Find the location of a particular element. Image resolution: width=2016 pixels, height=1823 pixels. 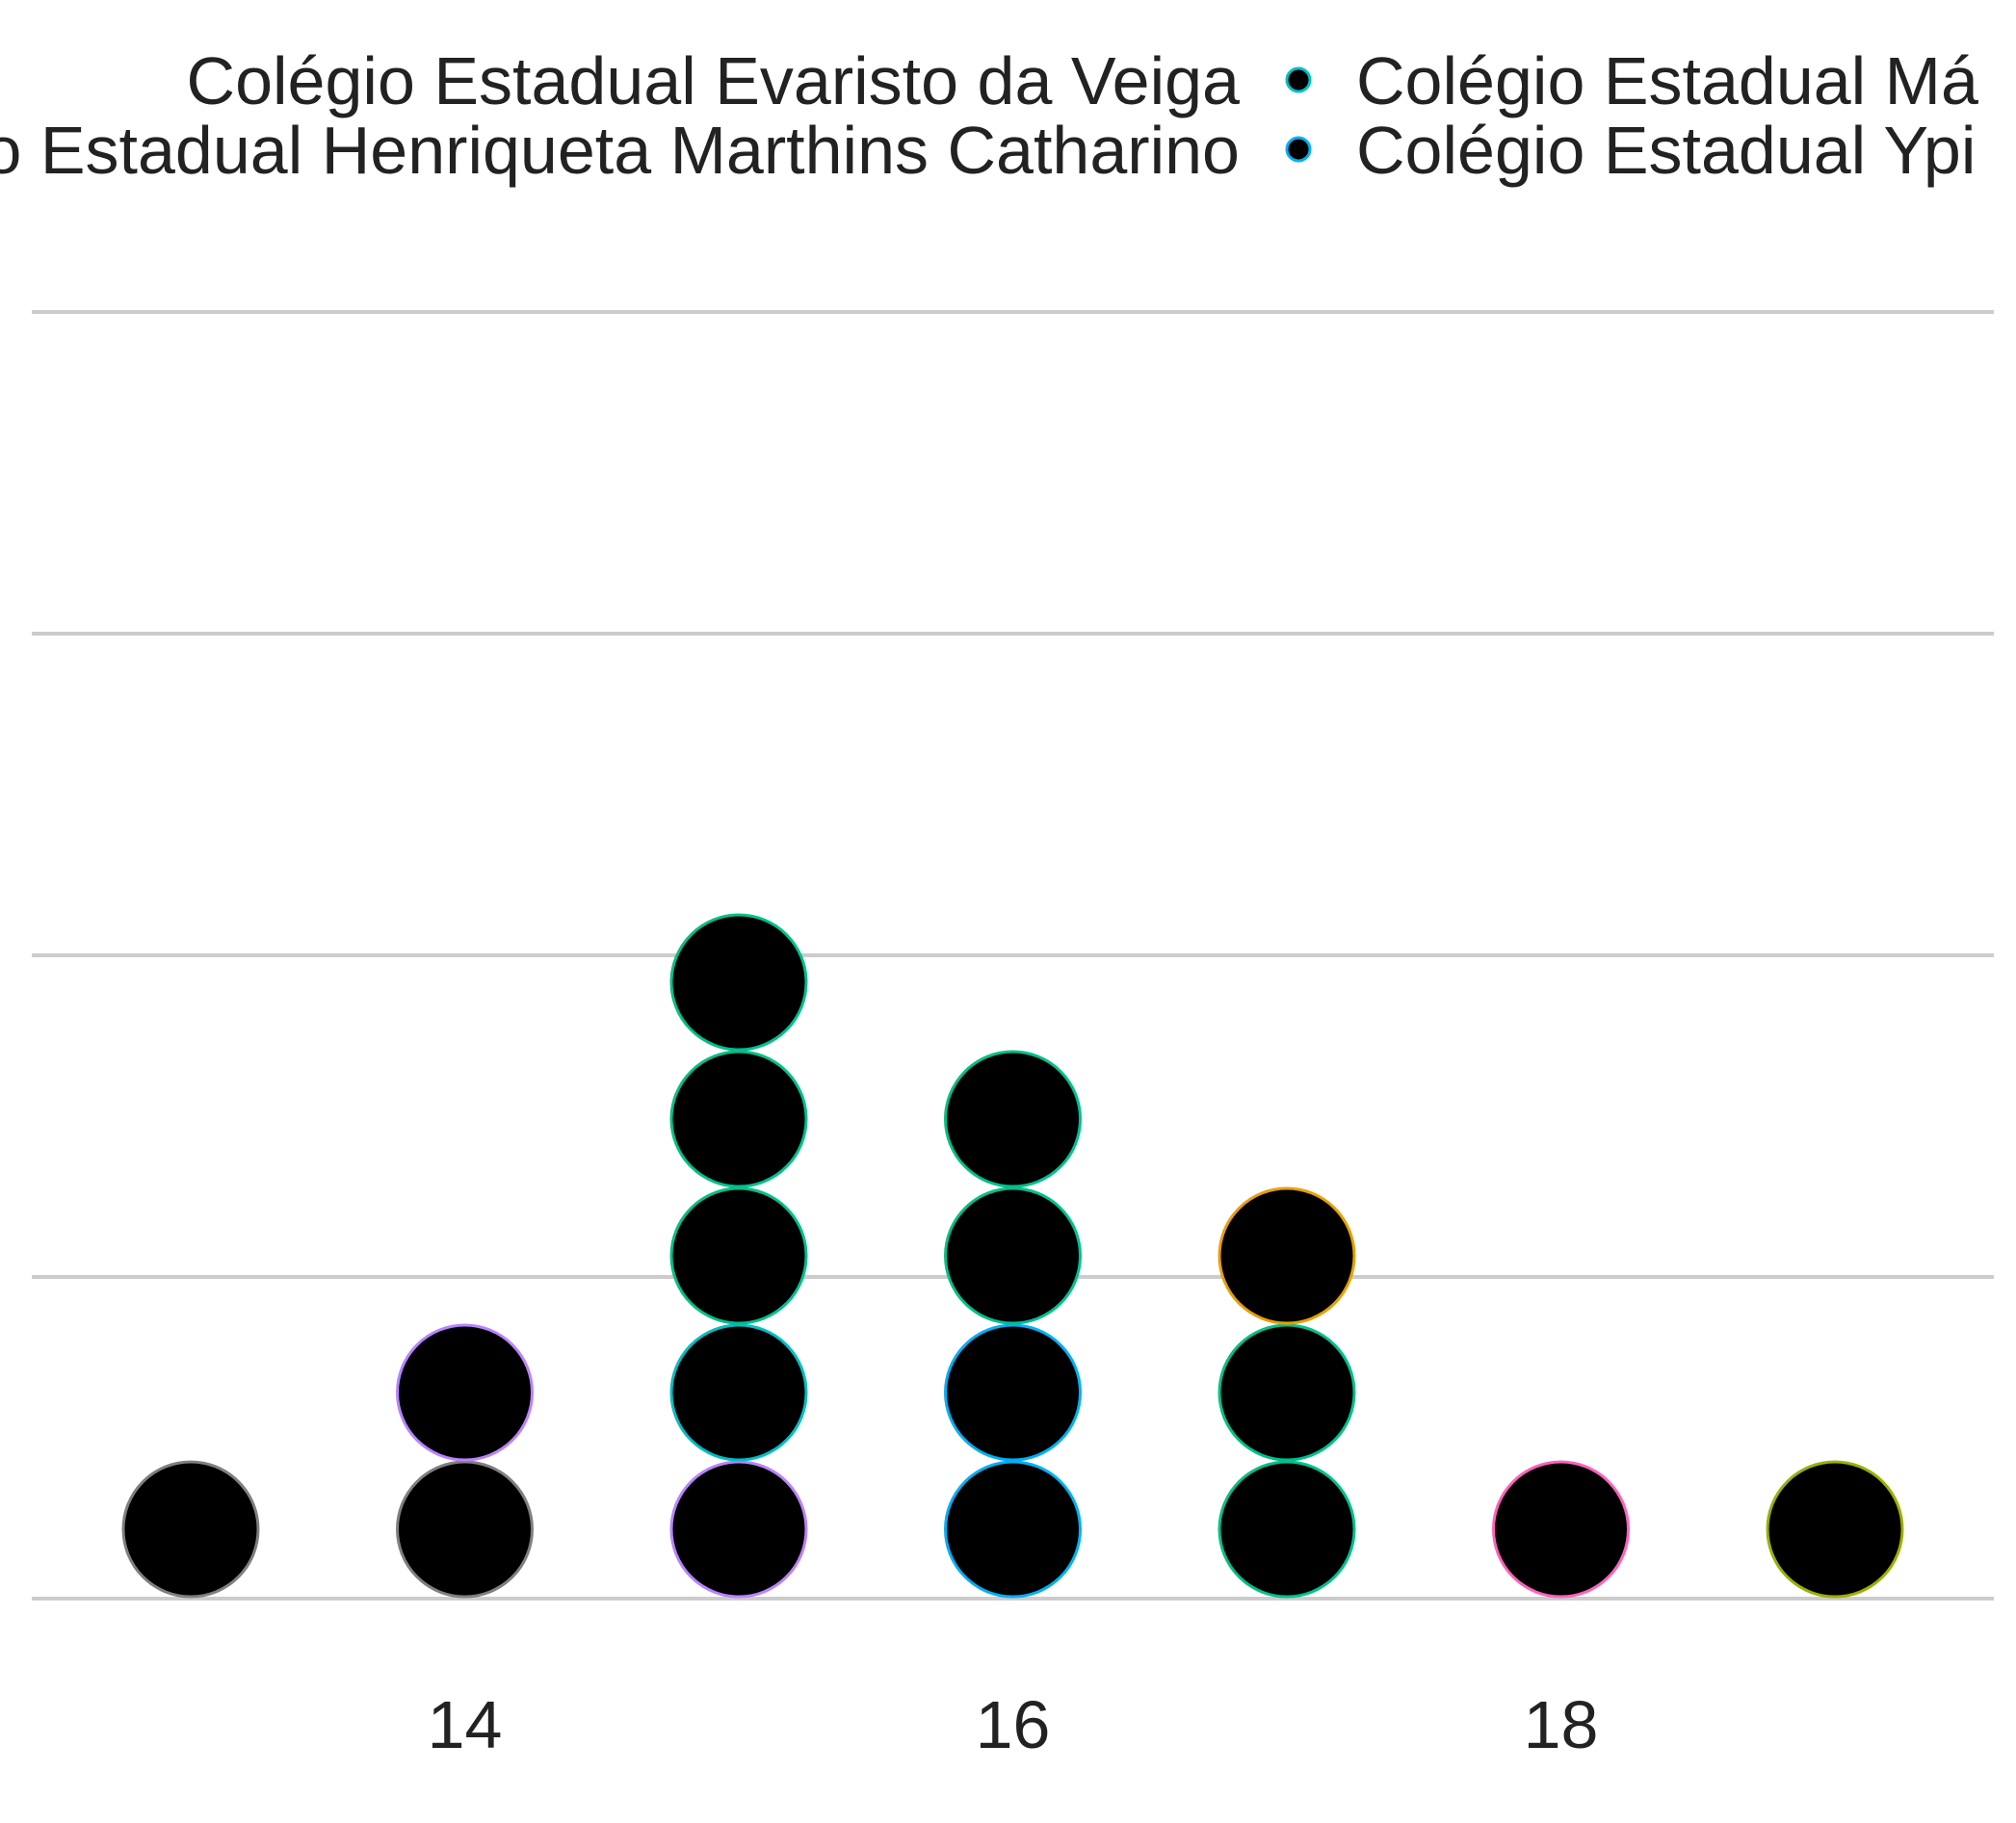

legend-label-2: Colégio Estadual Má is located at coordinates (1667, 80).